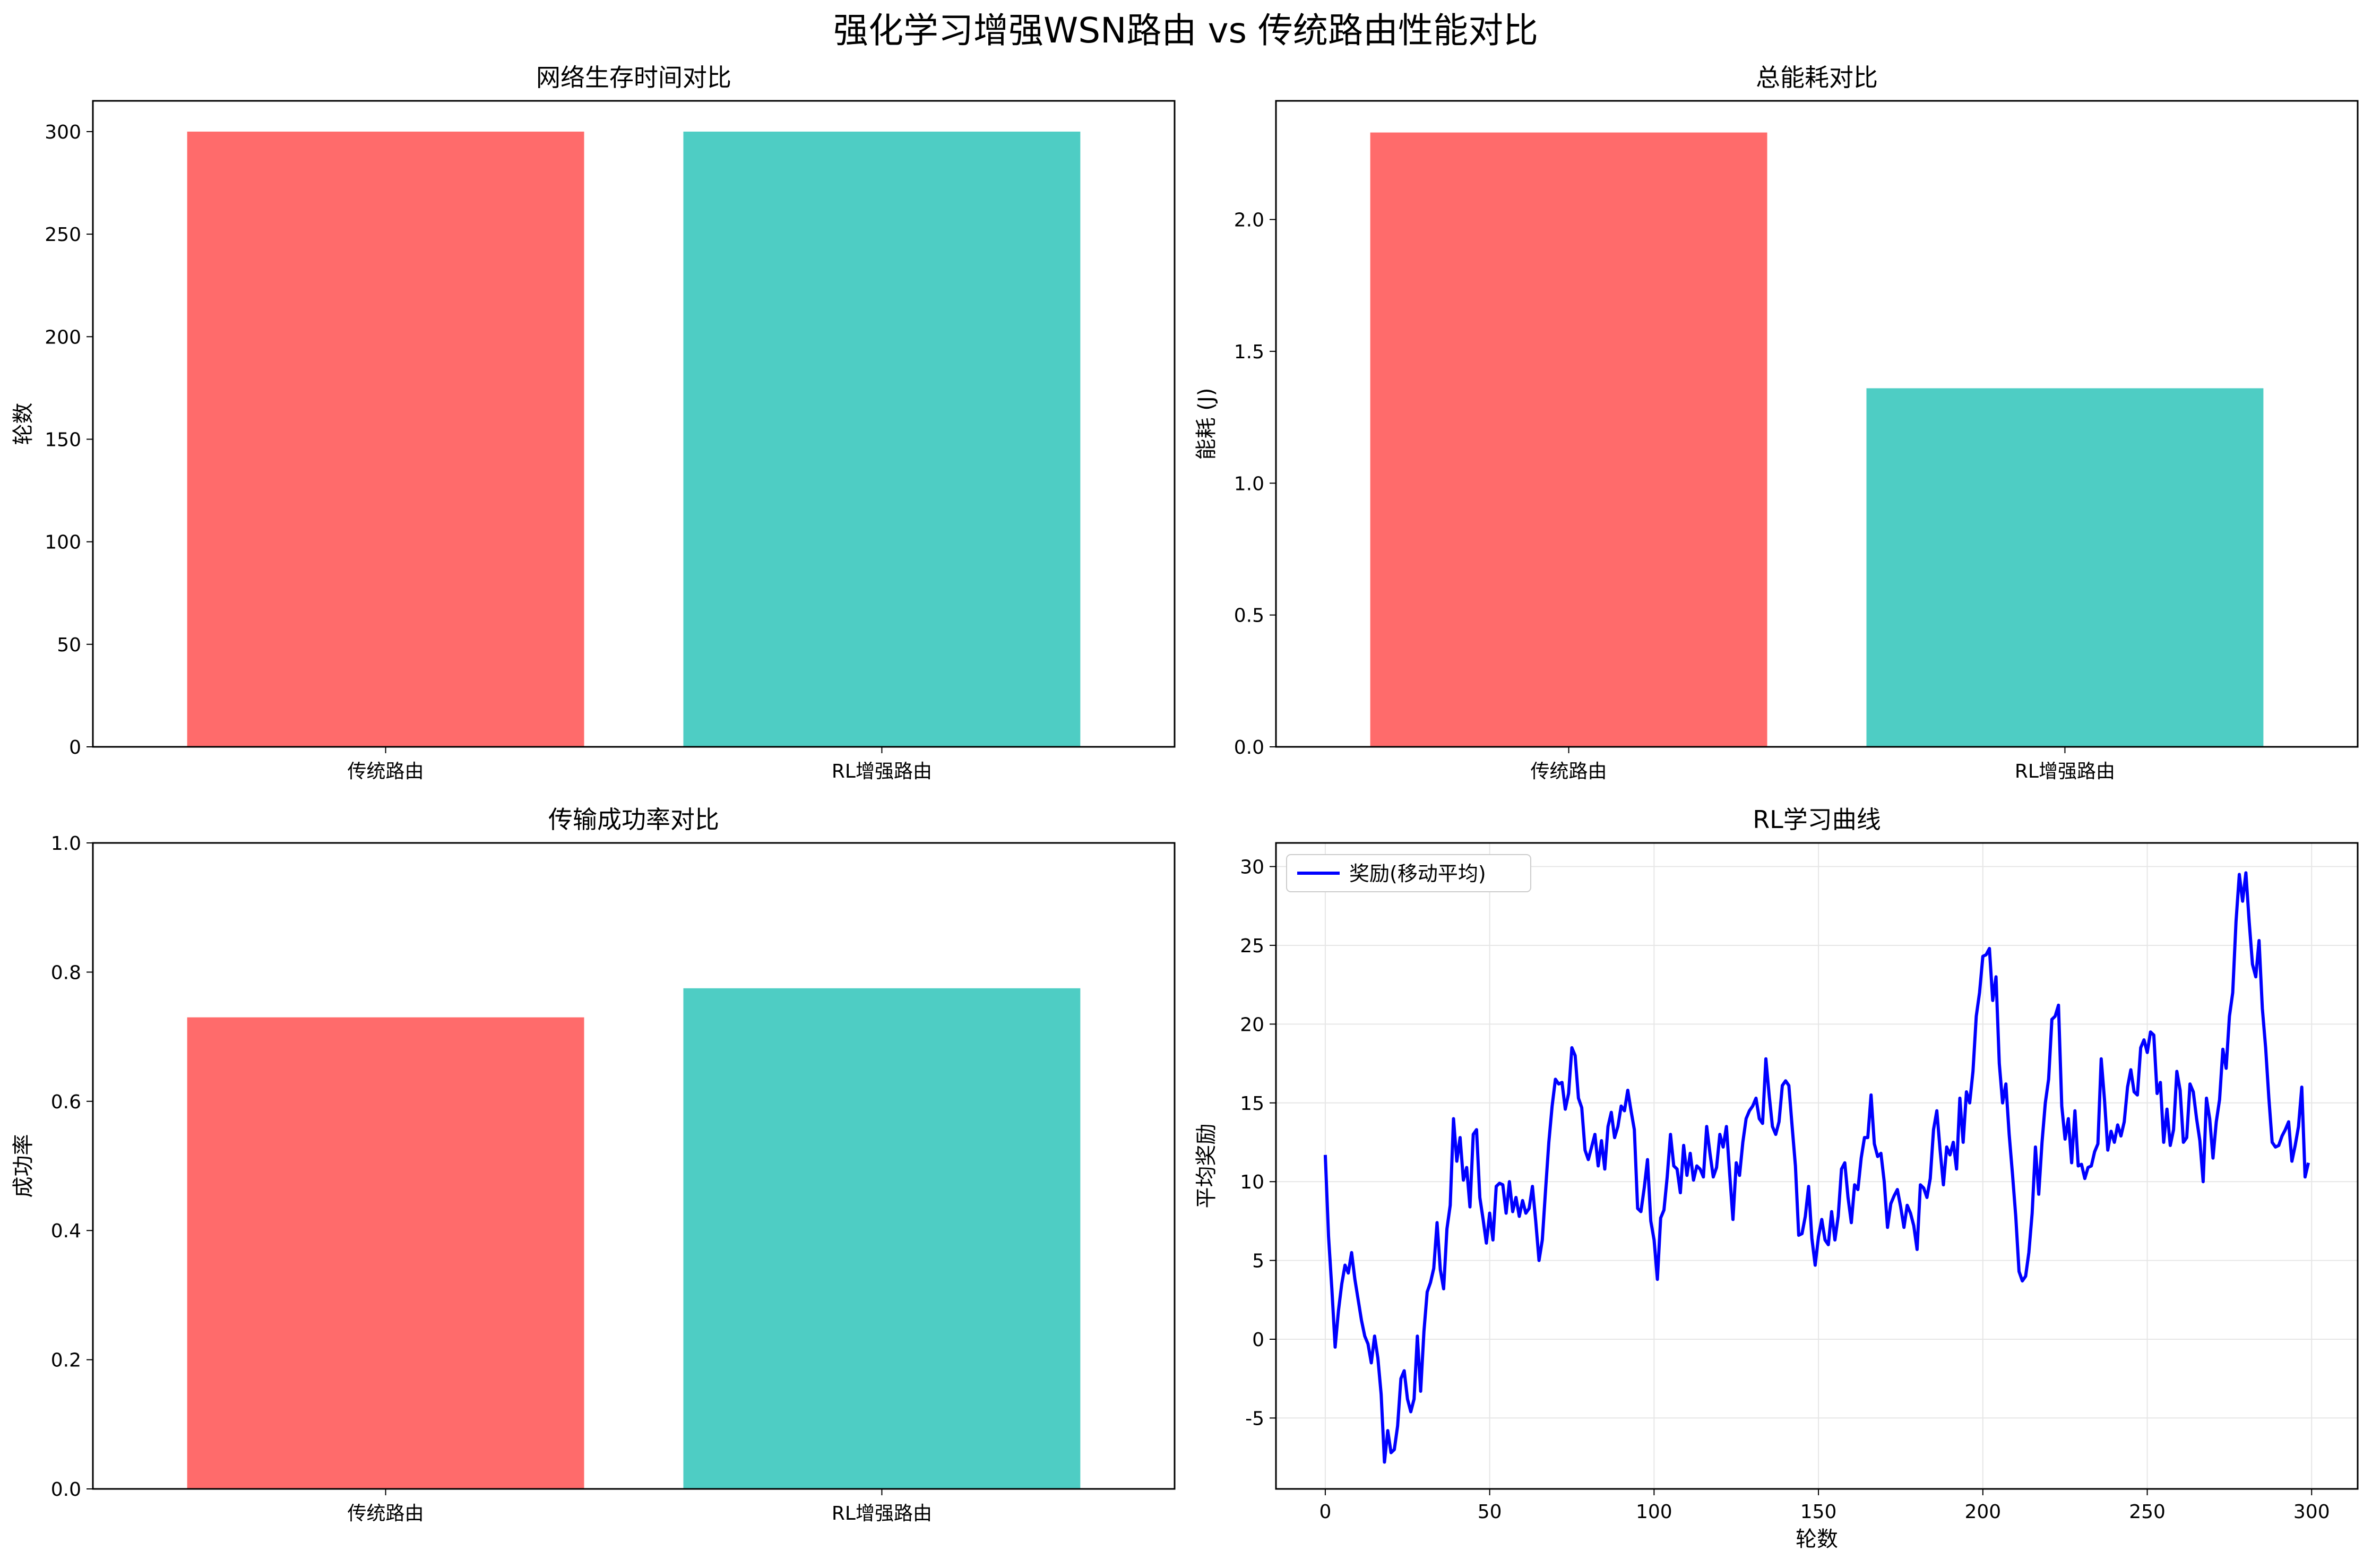 This screenshot has height=1568, width=2372. I want to click on y-tick-label: 0.4, so click(66, 1231).